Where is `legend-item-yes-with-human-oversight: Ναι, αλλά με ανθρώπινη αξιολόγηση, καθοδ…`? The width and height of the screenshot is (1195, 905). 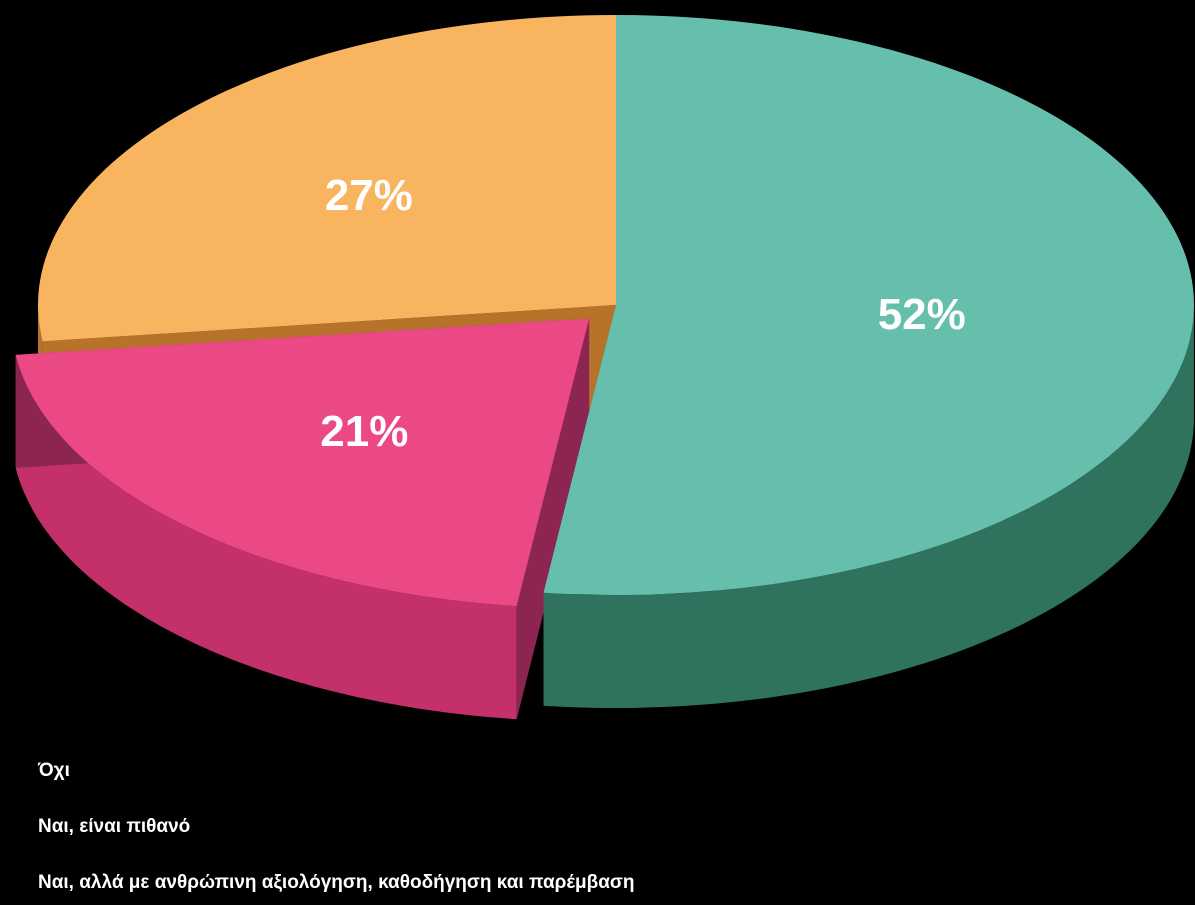 legend-item-yes-with-human-oversight: Ναι, αλλά με ανθρώπινη αξιολόγηση, καθοδ… is located at coordinates (336, 882).